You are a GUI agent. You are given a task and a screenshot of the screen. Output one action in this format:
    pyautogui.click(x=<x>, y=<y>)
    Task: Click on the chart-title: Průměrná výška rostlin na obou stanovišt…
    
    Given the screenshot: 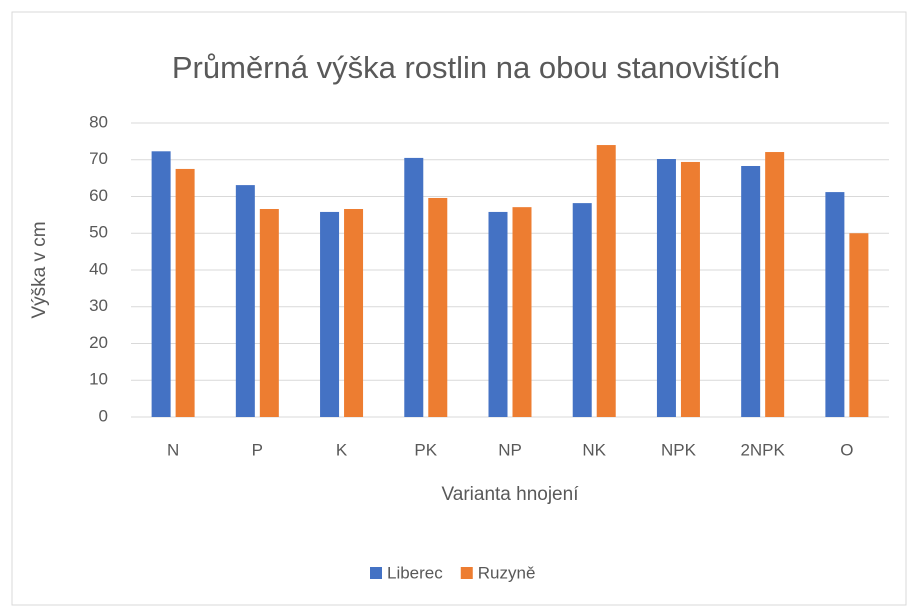 What is the action you would take?
    pyautogui.click(x=476, y=67)
    